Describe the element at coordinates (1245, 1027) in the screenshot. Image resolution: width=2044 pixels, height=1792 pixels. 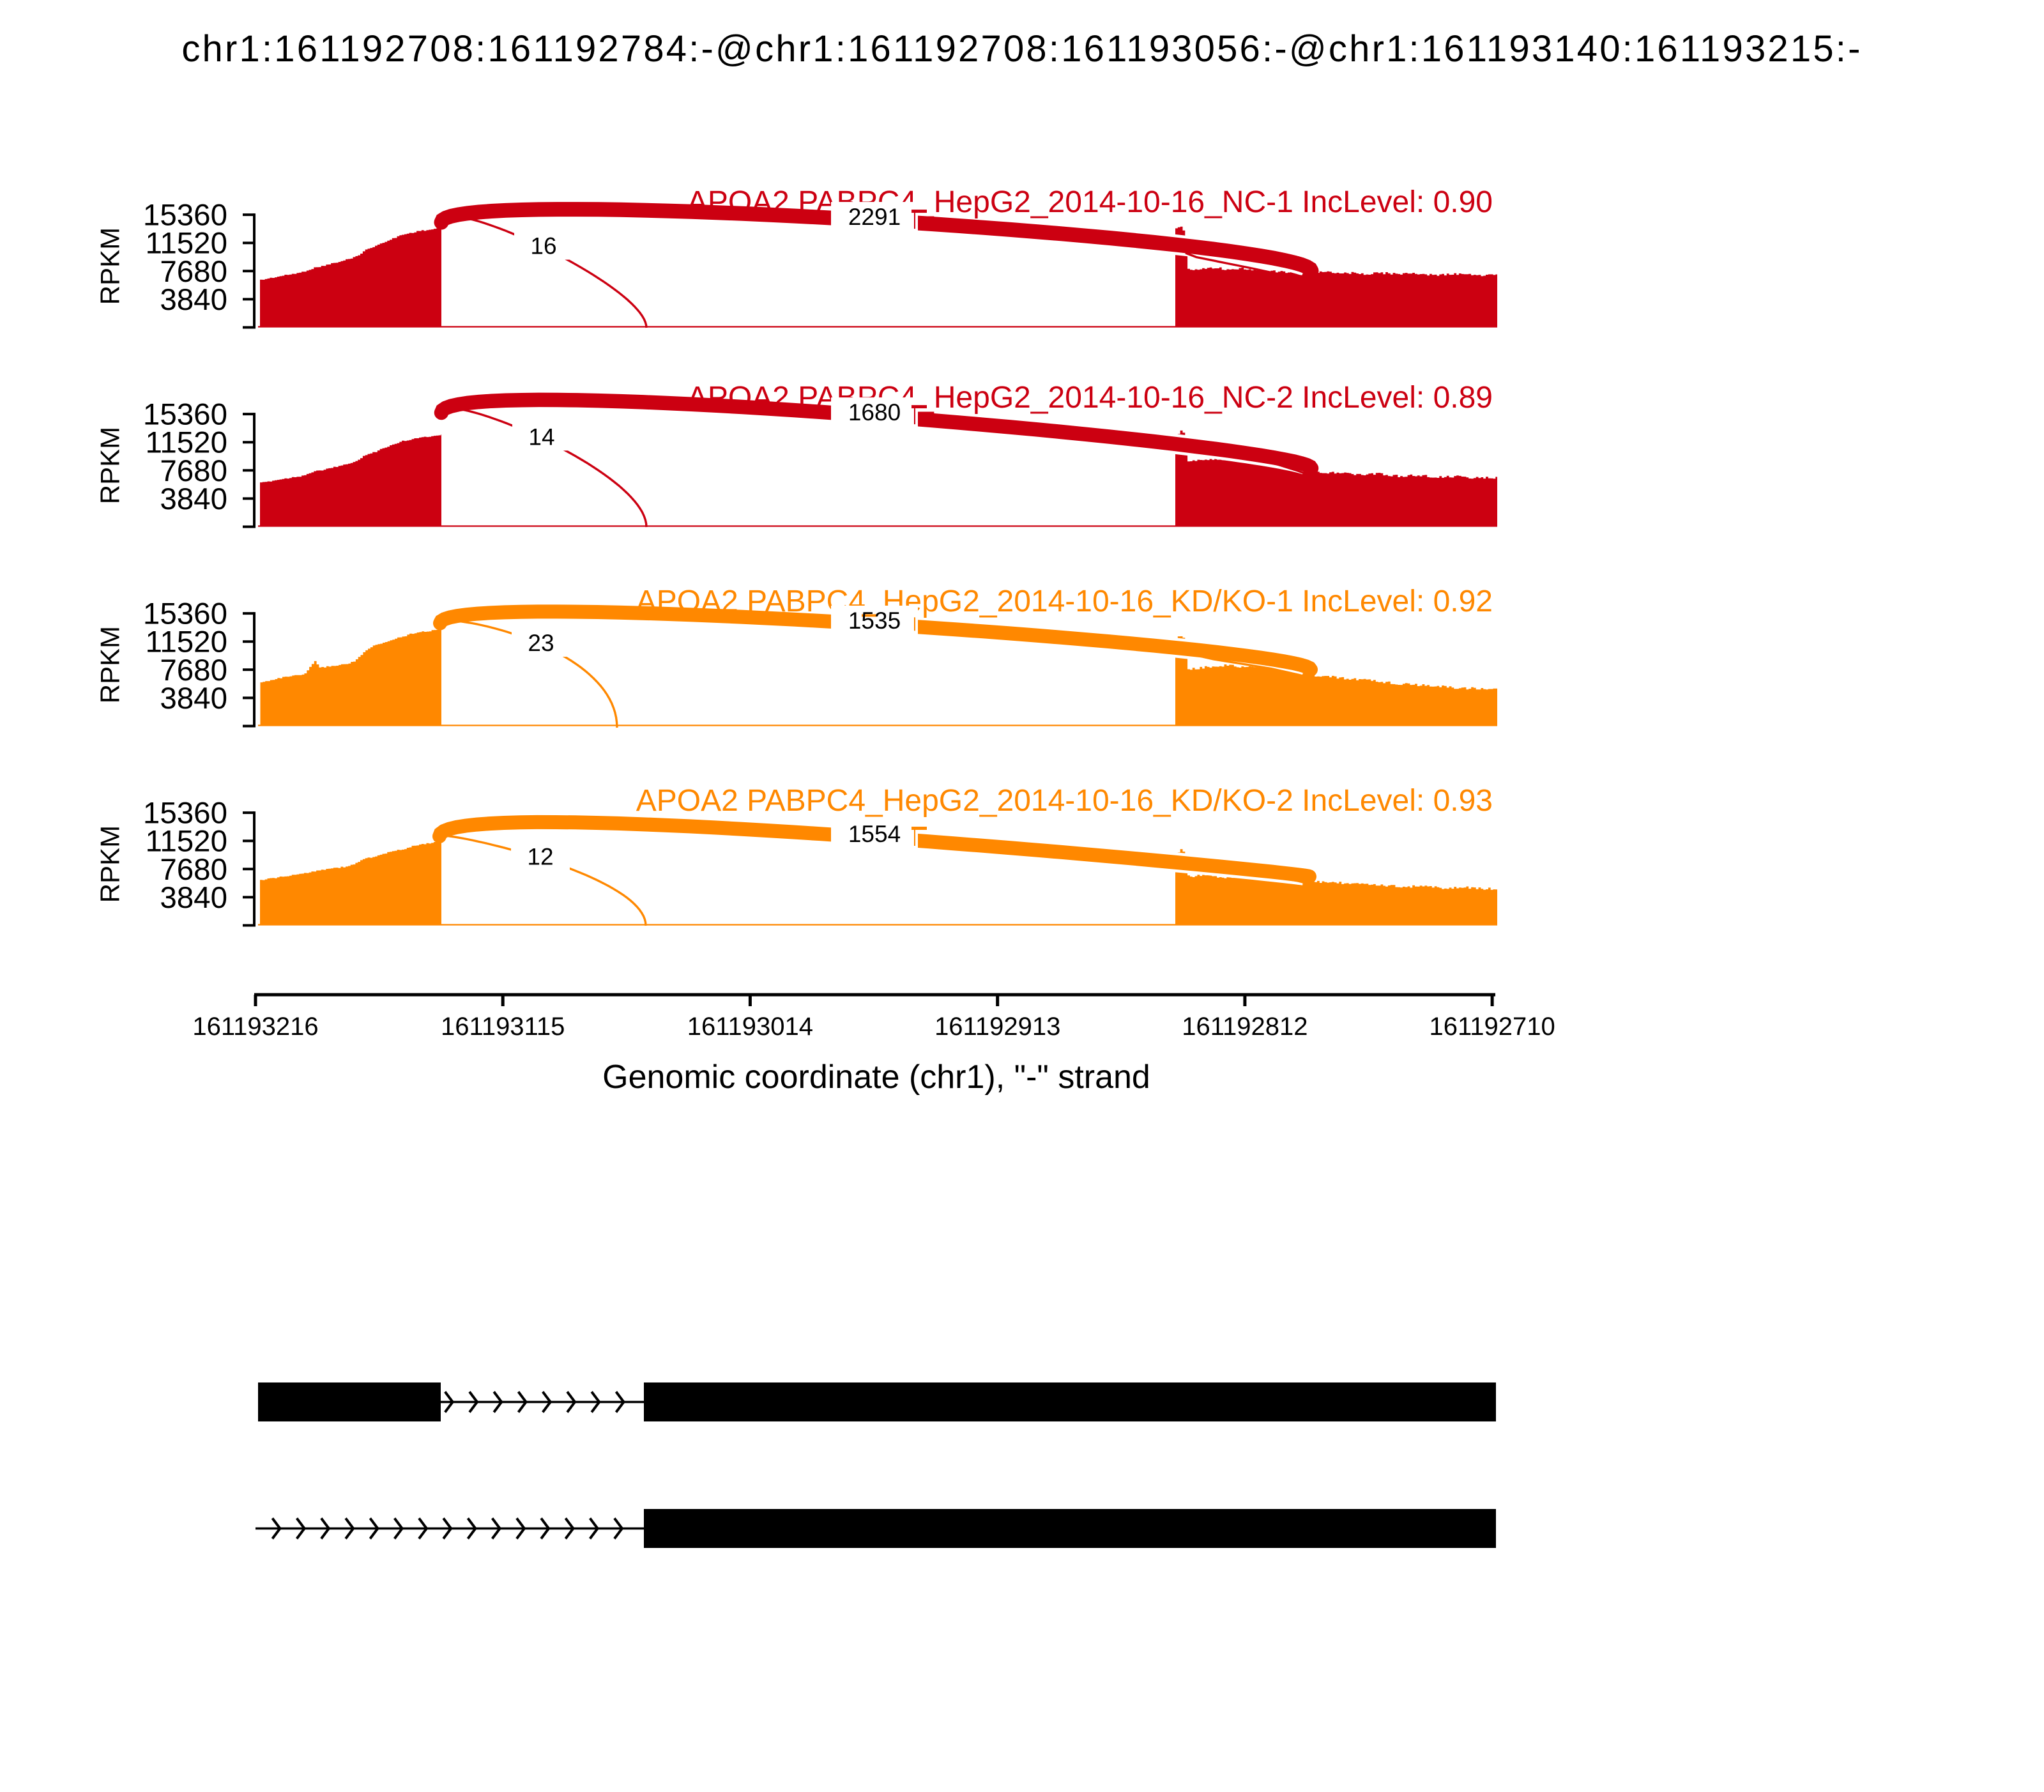
I see `svg-text: 161192812` at that location.